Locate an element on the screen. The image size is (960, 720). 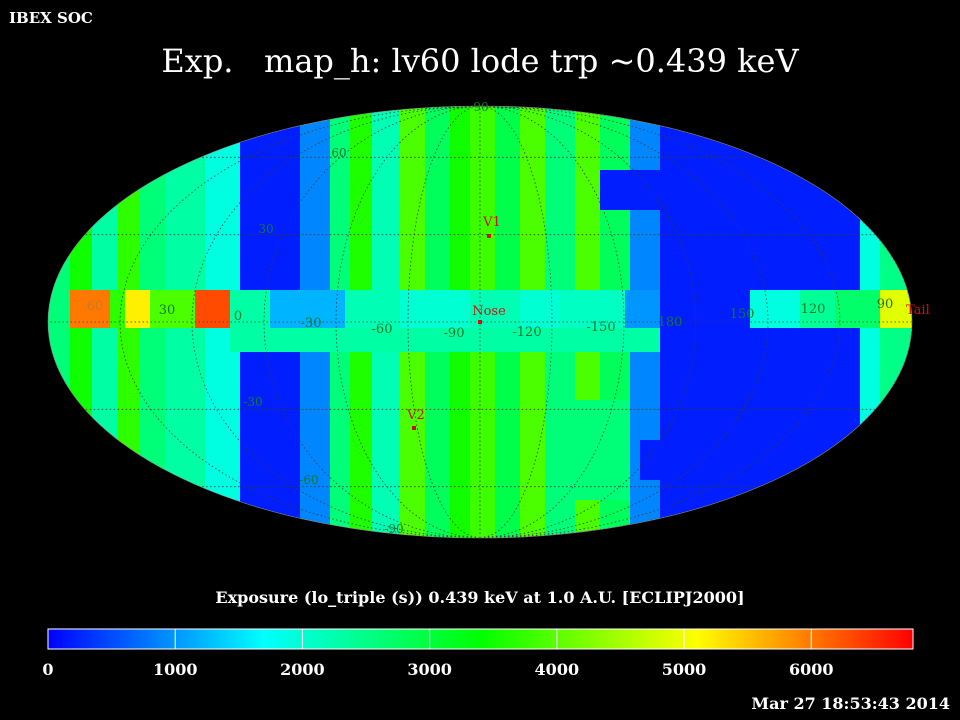
marker-label: V1 is located at coordinates (491, 222).